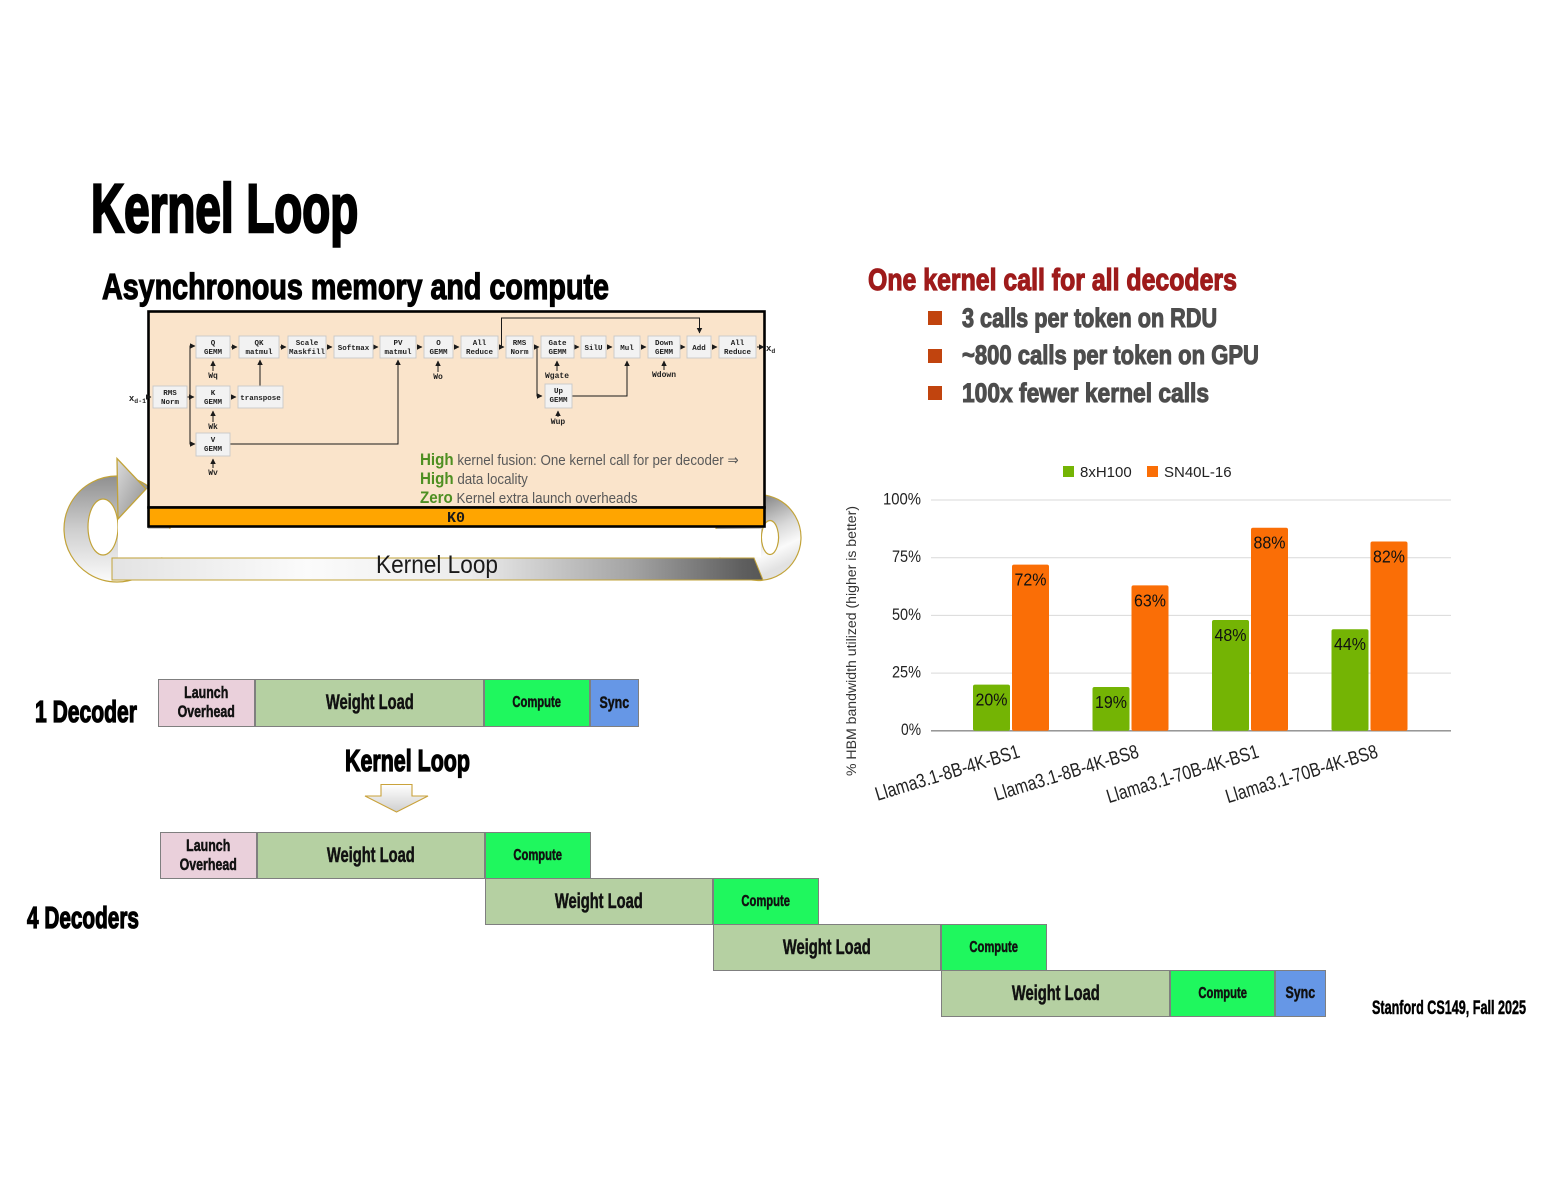 The height and width of the screenshot is (1200, 1553). Describe the element at coordinates (260, 399) in the screenshot. I see `svg-text: transpose` at that location.